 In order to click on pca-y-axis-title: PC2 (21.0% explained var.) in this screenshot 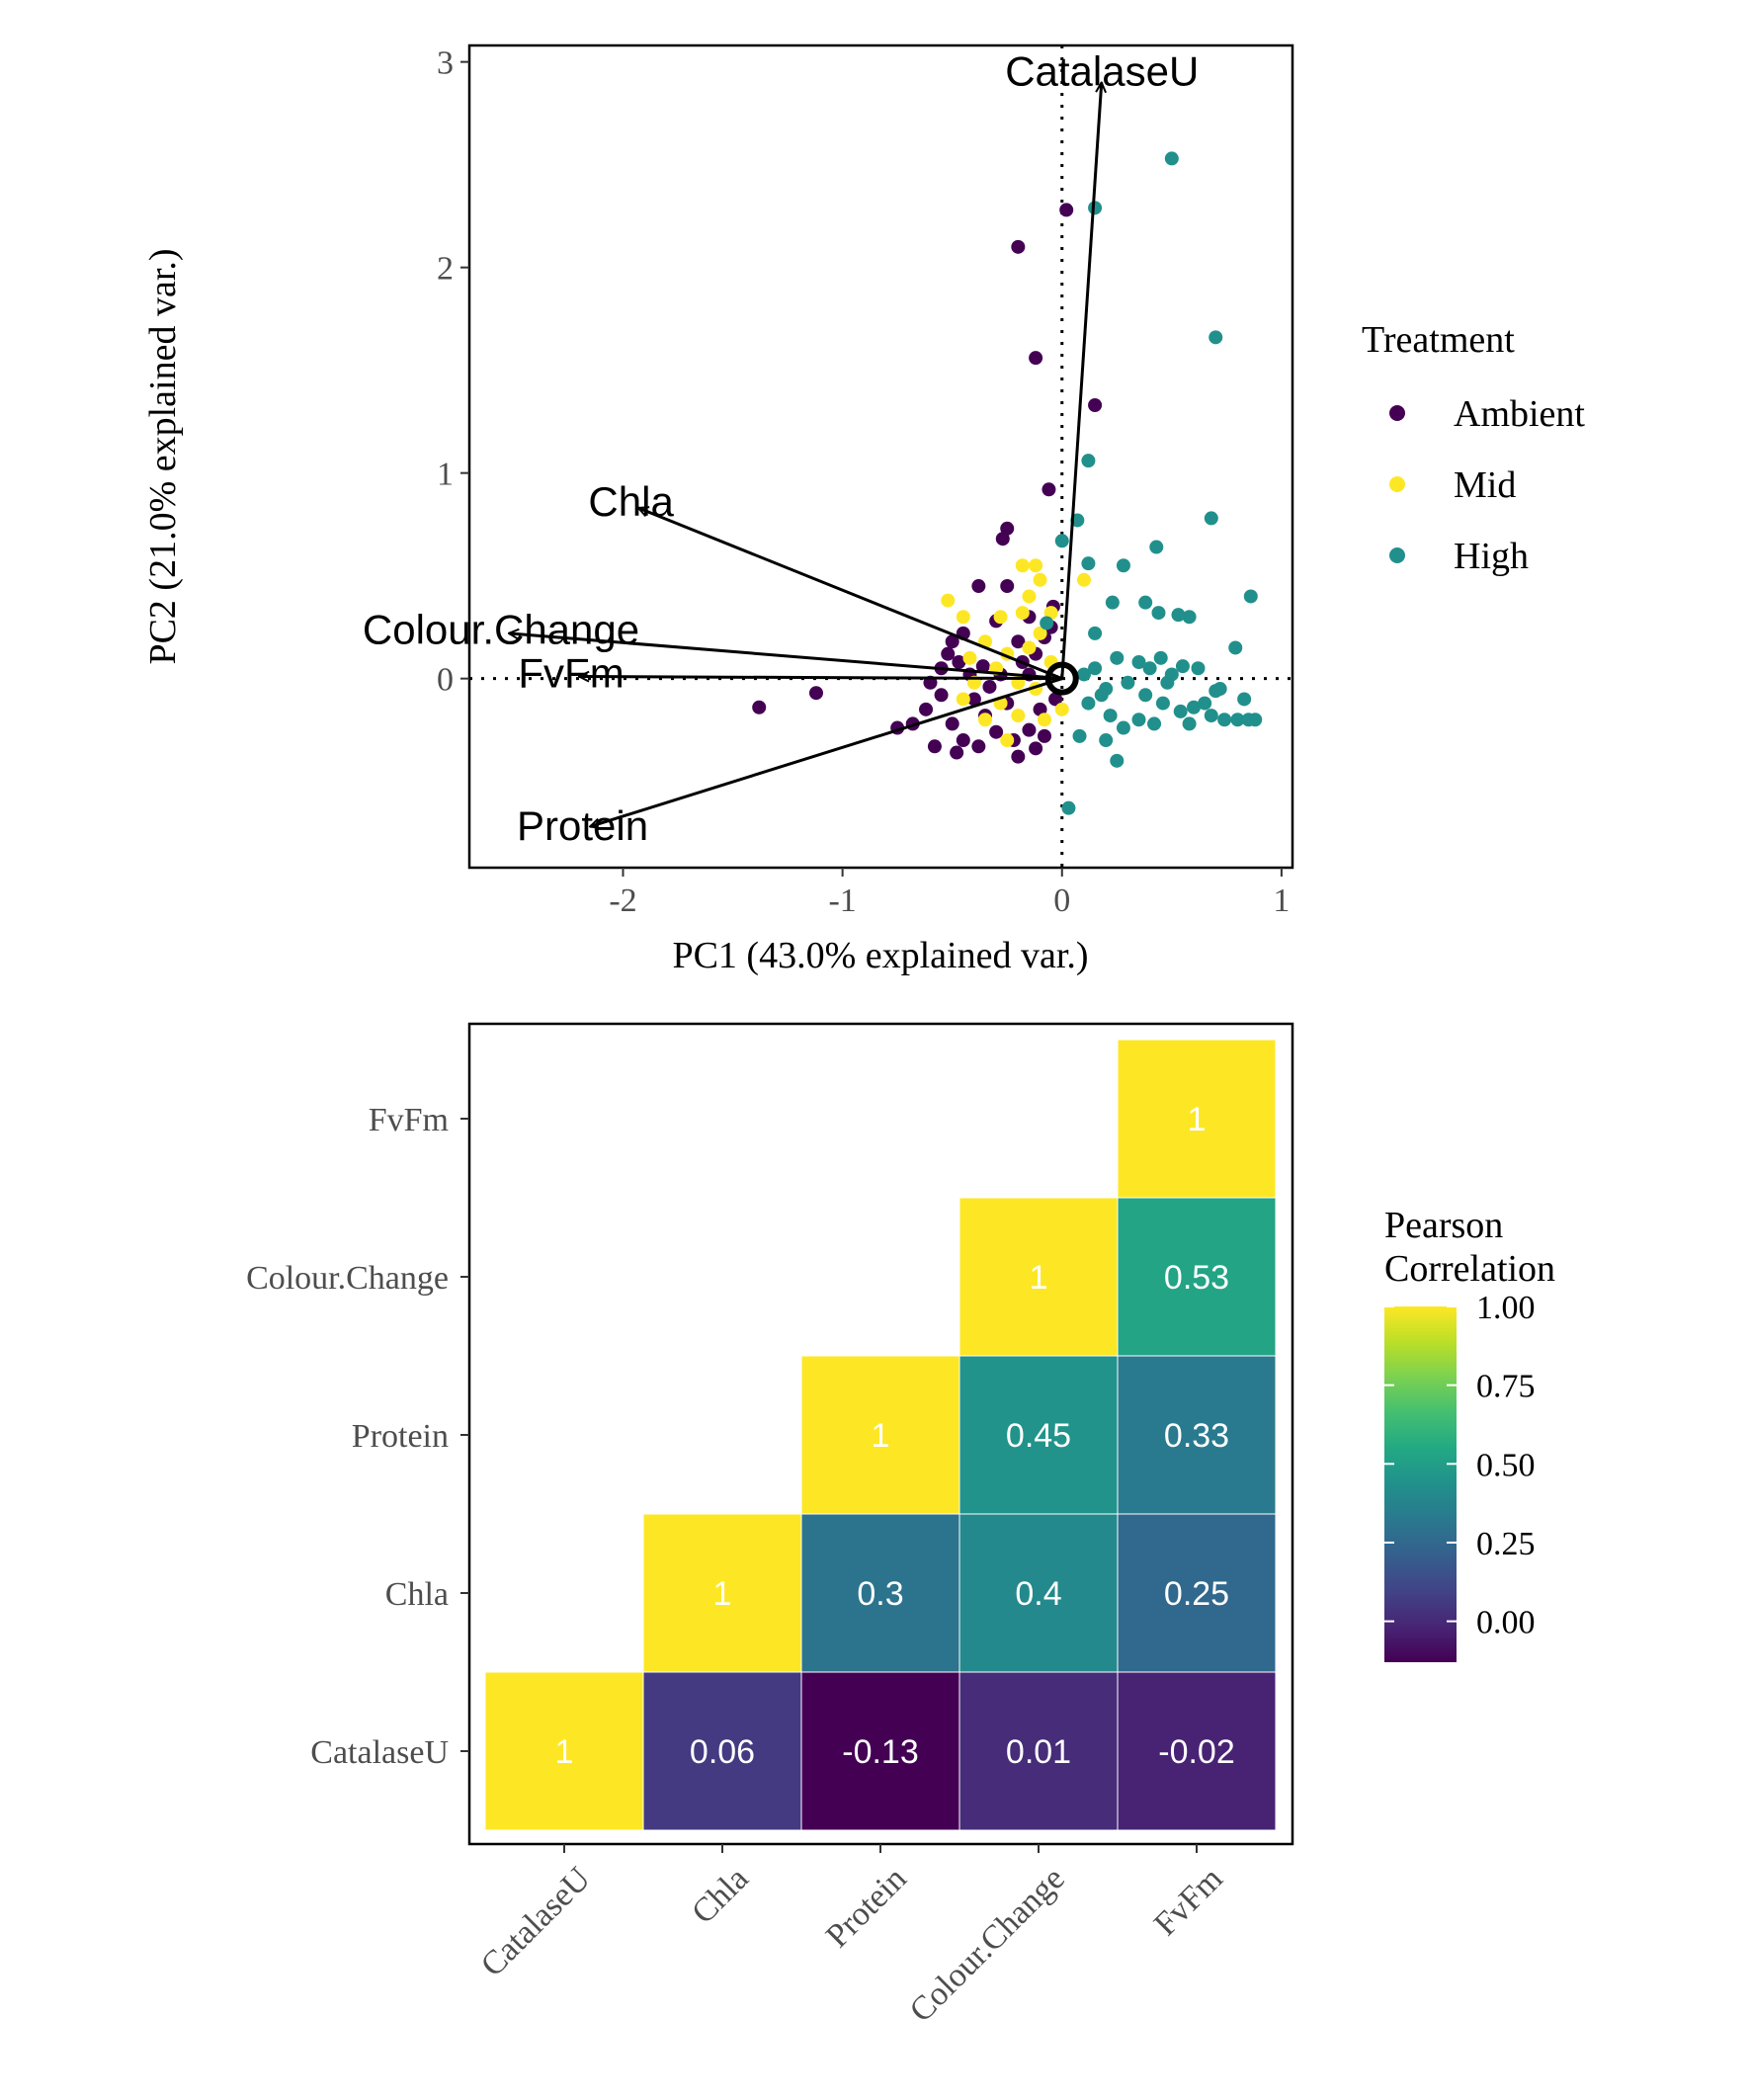, I will do `click(163, 456)`.